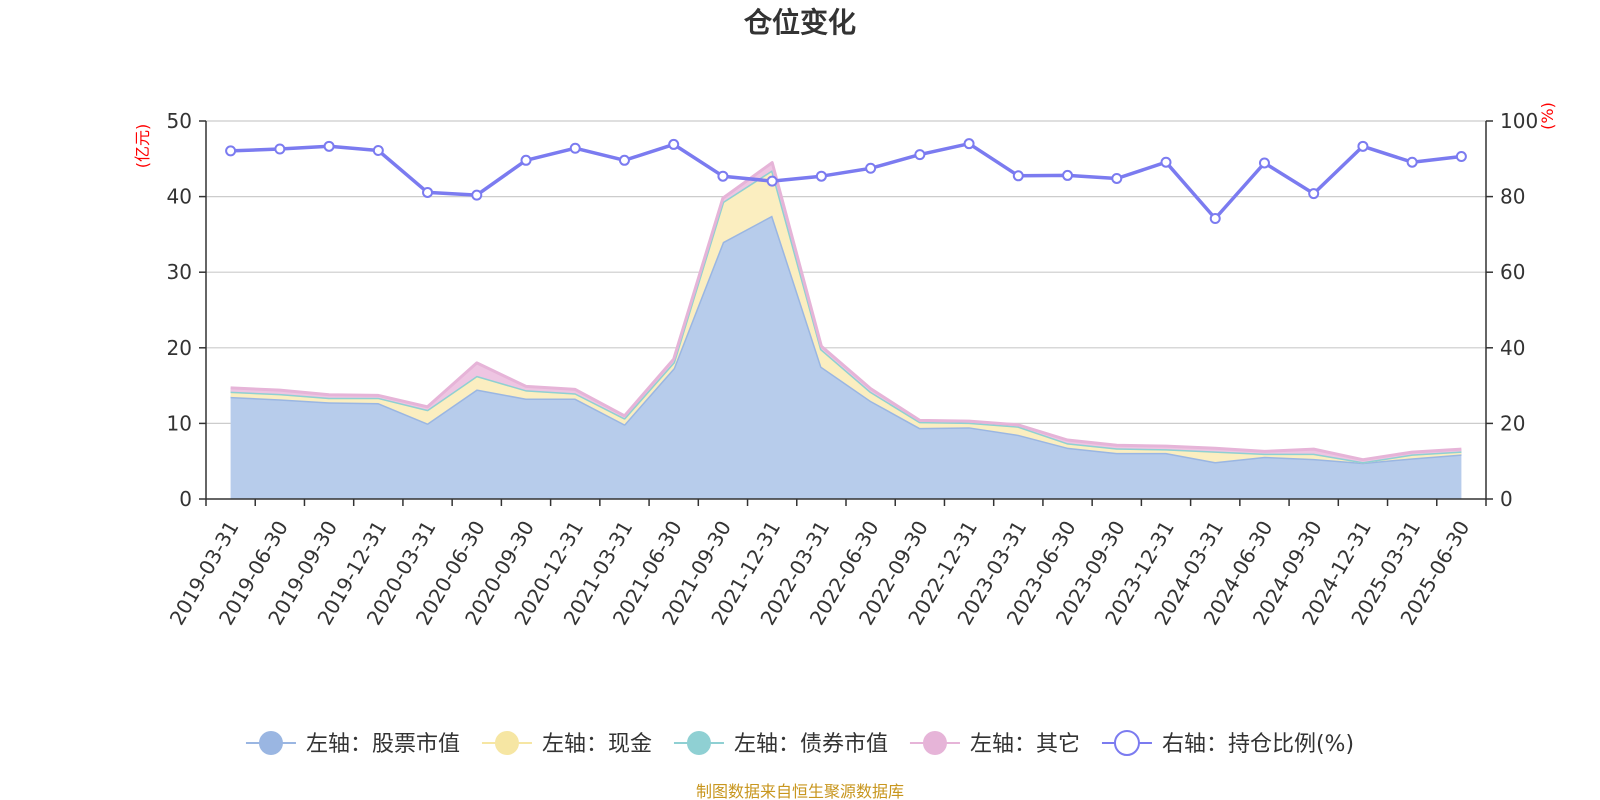 This screenshot has height=800, width=1600. I want to click on chart-title: 仓位变化, so click(800, 22).